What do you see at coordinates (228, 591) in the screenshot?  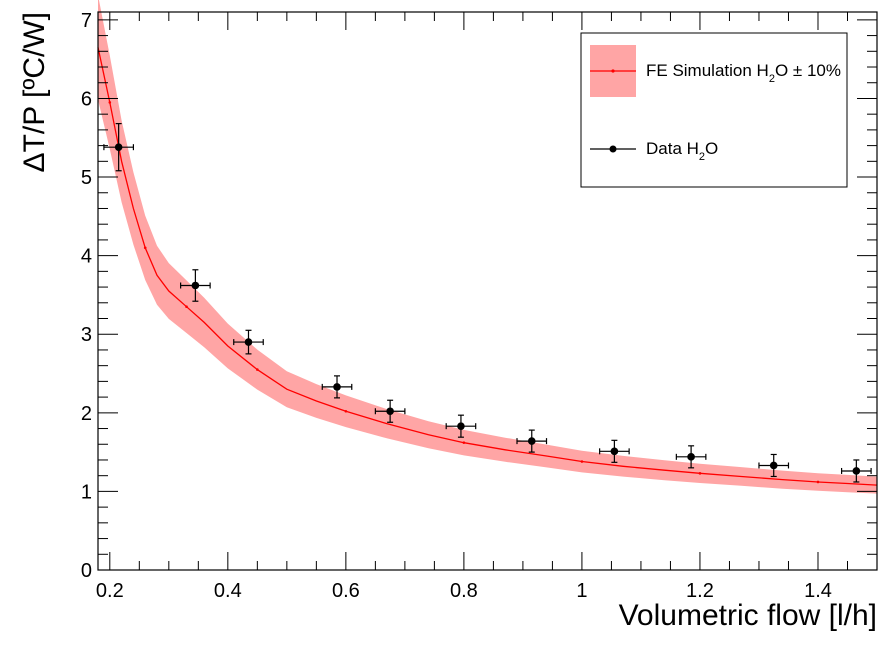 I see `x-tick-label: 0.4` at bounding box center [228, 591].